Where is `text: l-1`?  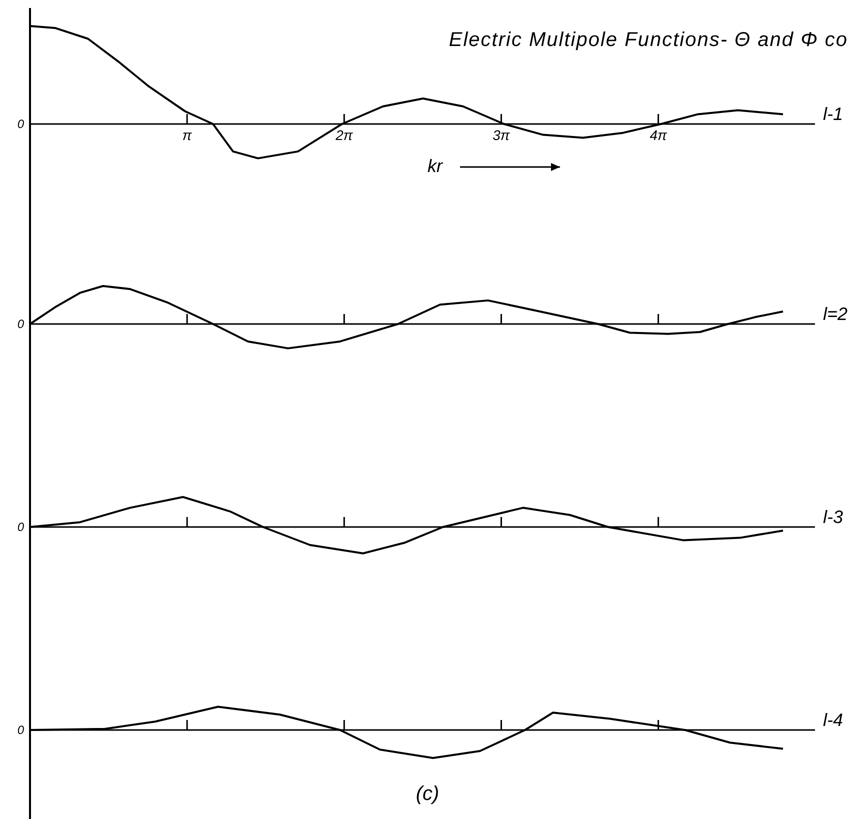 text: l-1 is located at coordinates (833, 114).